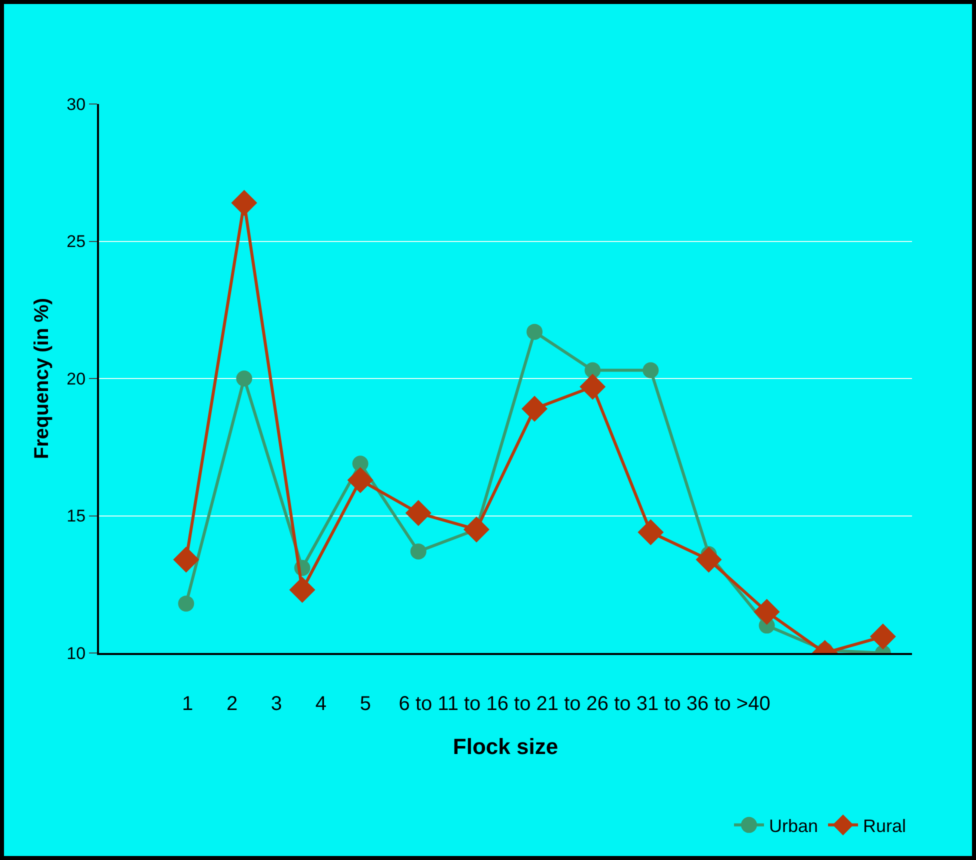  I want to click on y-tick-label: 25, so click(76, 242).